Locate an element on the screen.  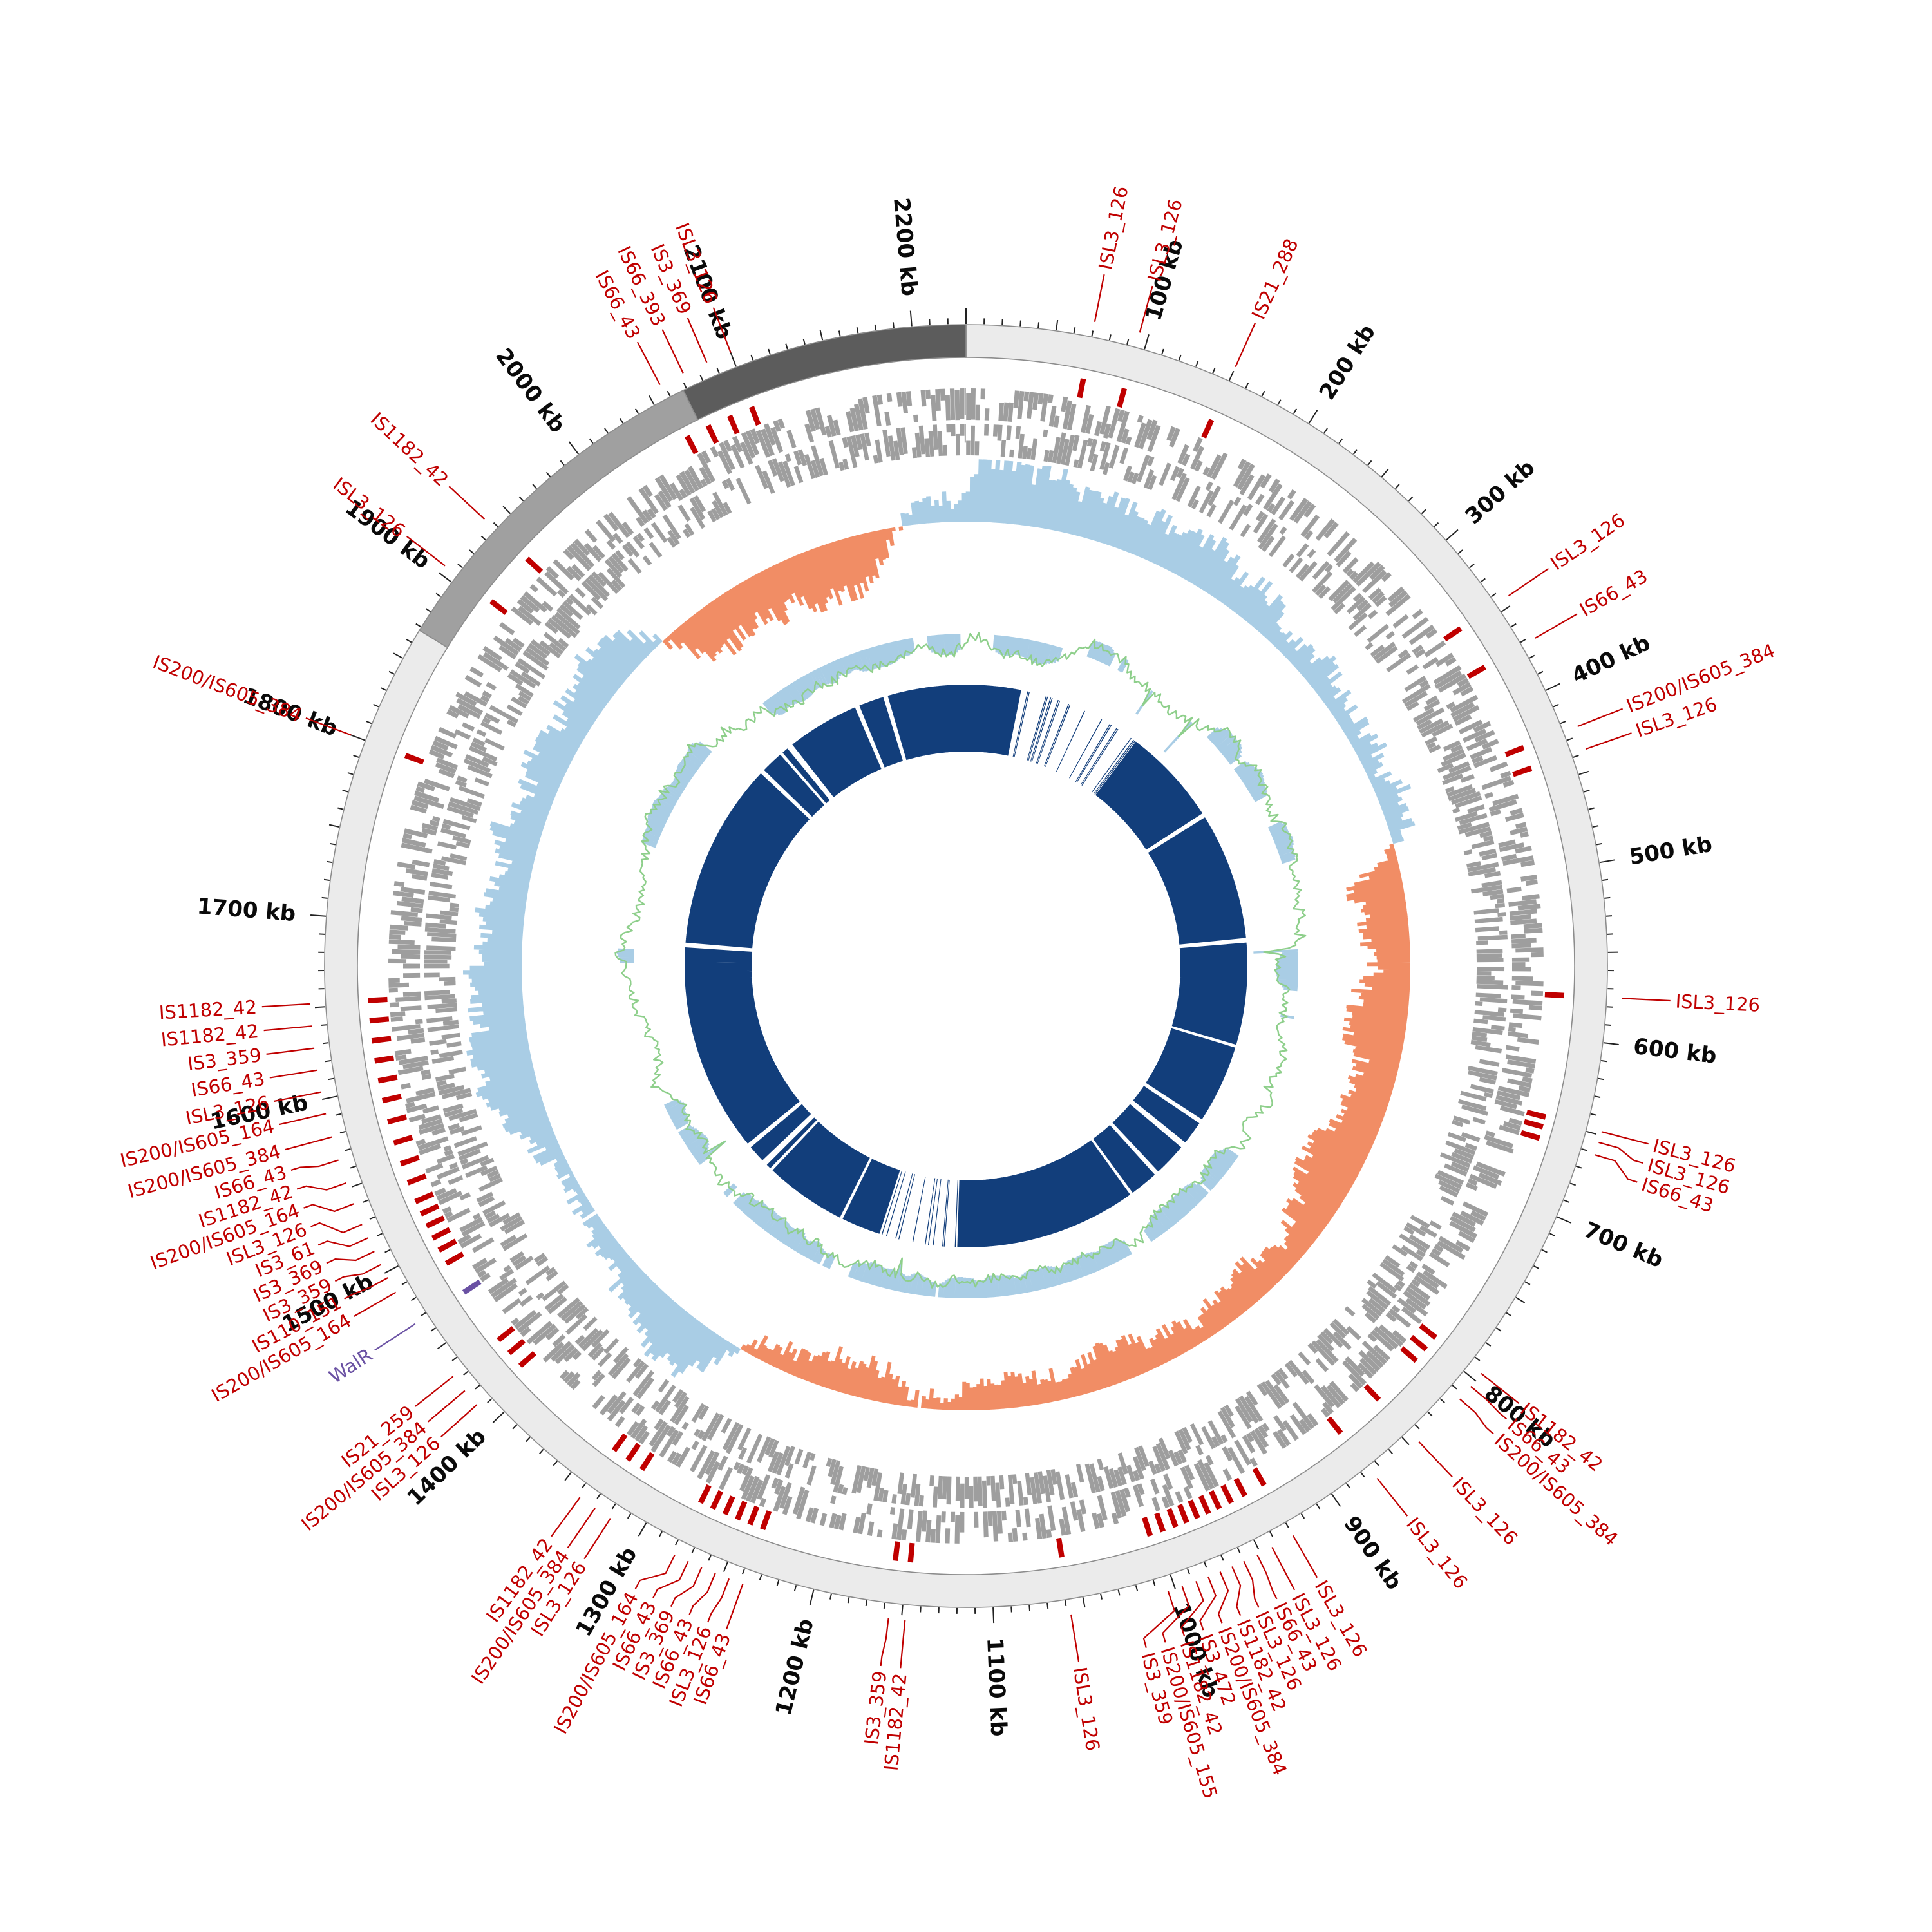
axis-tick-label: 300 kb is located at coordinates (1500, 492).